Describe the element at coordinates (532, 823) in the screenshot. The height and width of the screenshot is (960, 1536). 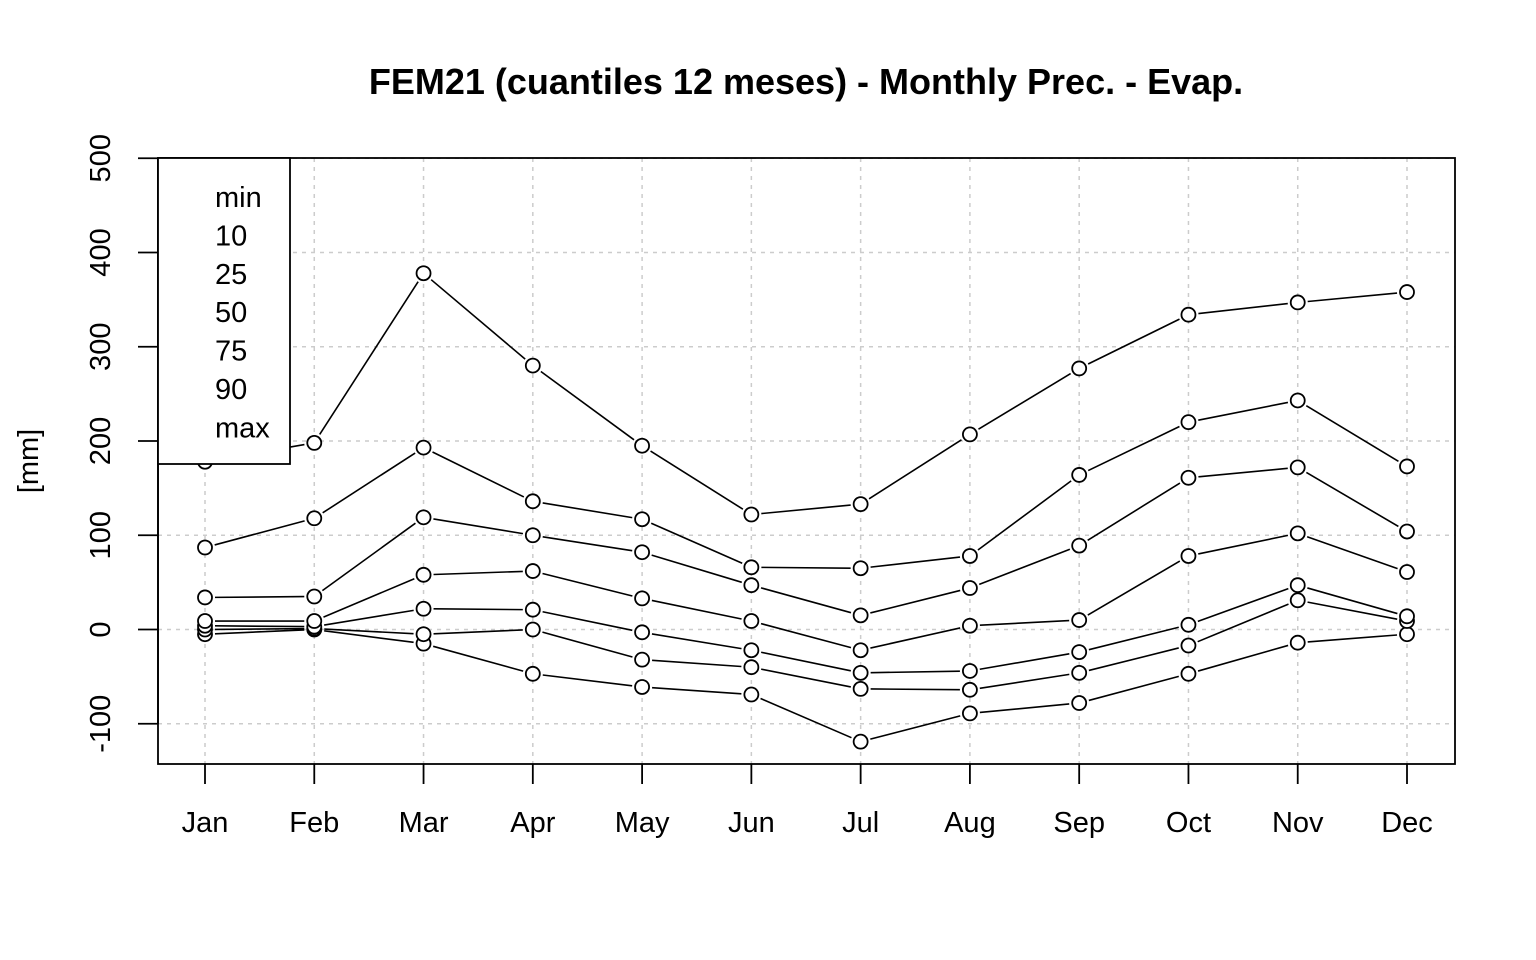
I see `x-tick-label: Apr` at that location.